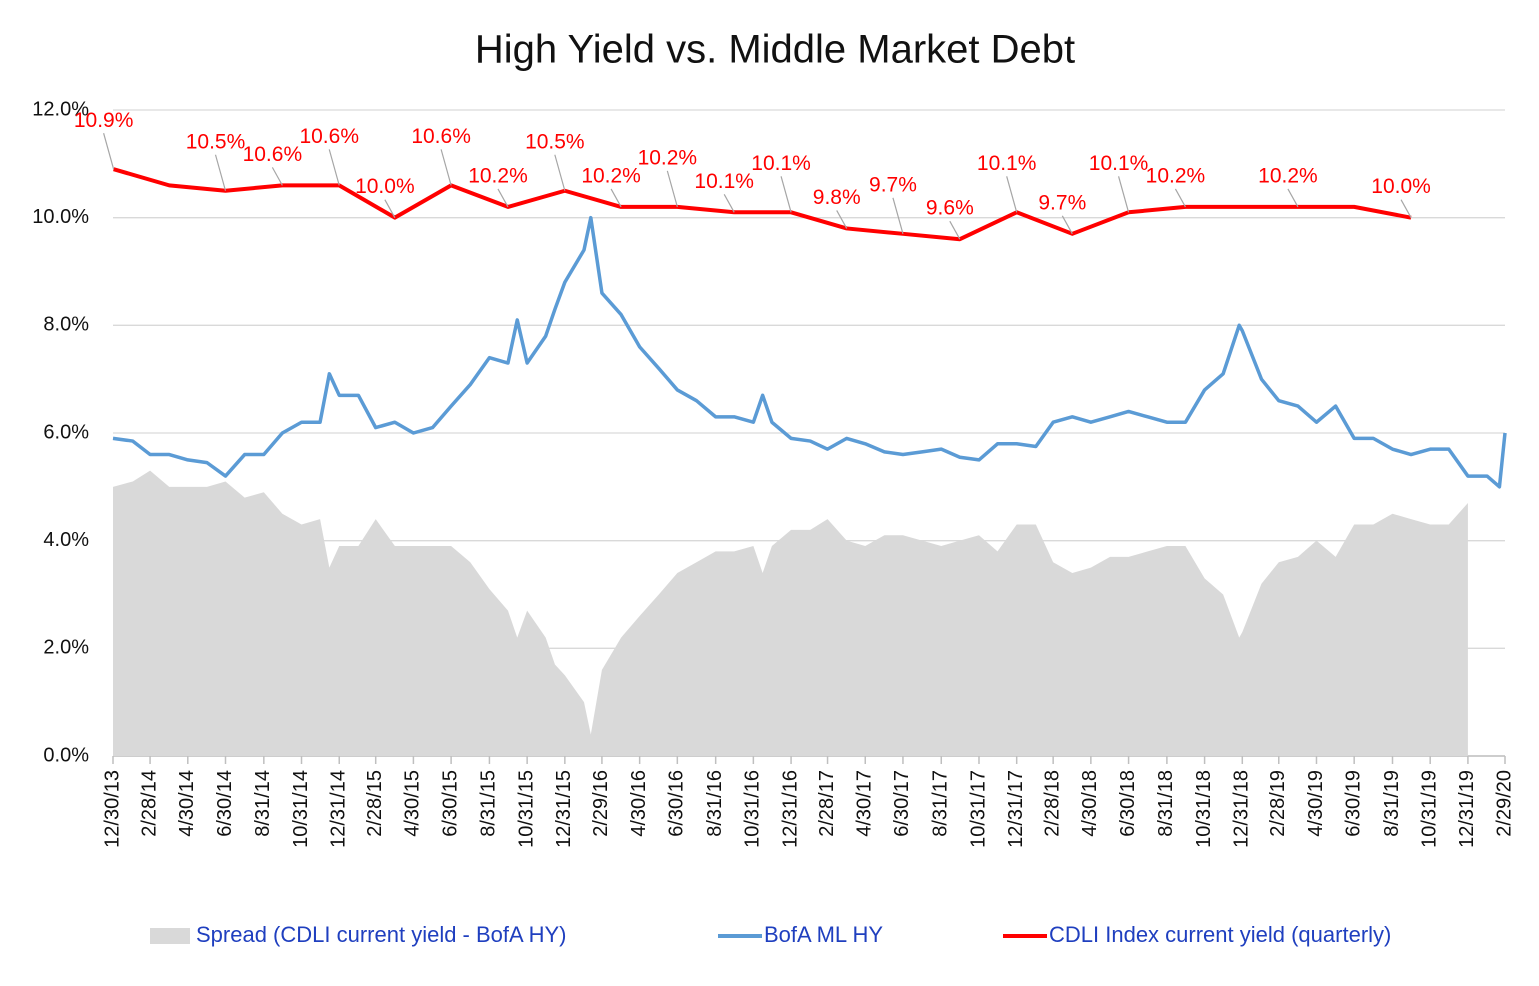  I want to click on legend-label: CDLI Index current yield (quarterly), so click(1220, 934).